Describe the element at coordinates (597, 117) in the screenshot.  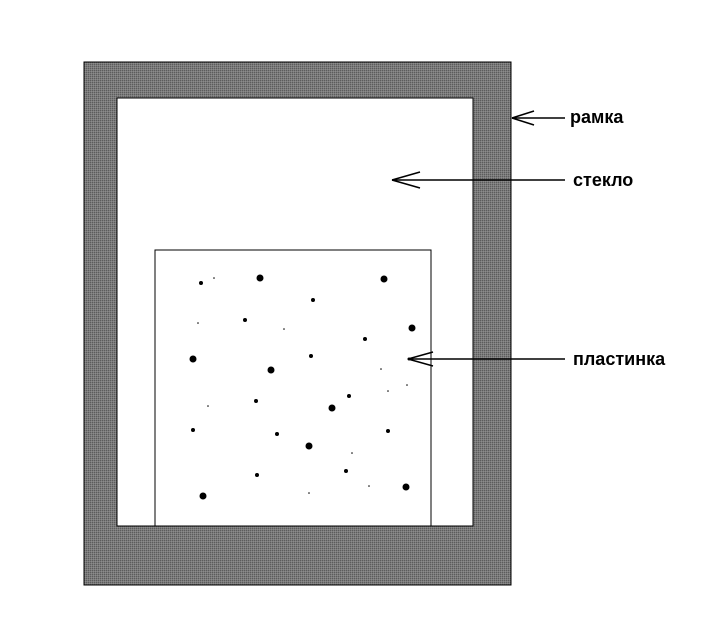
I see `frame-label: рамка` at that location.